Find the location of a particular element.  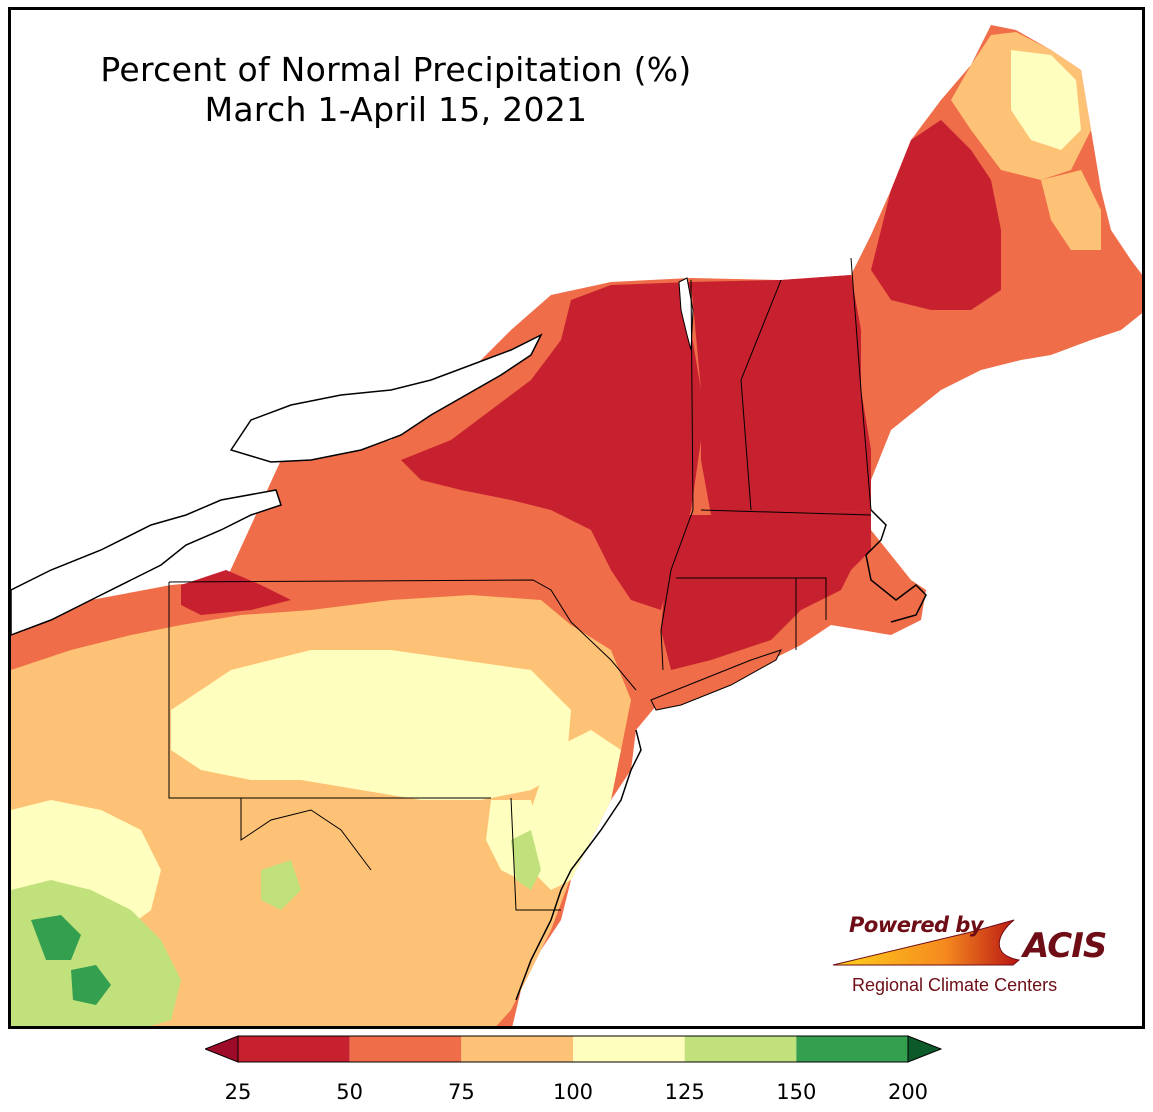

coastline-mid is located at coordinates (578, 865).